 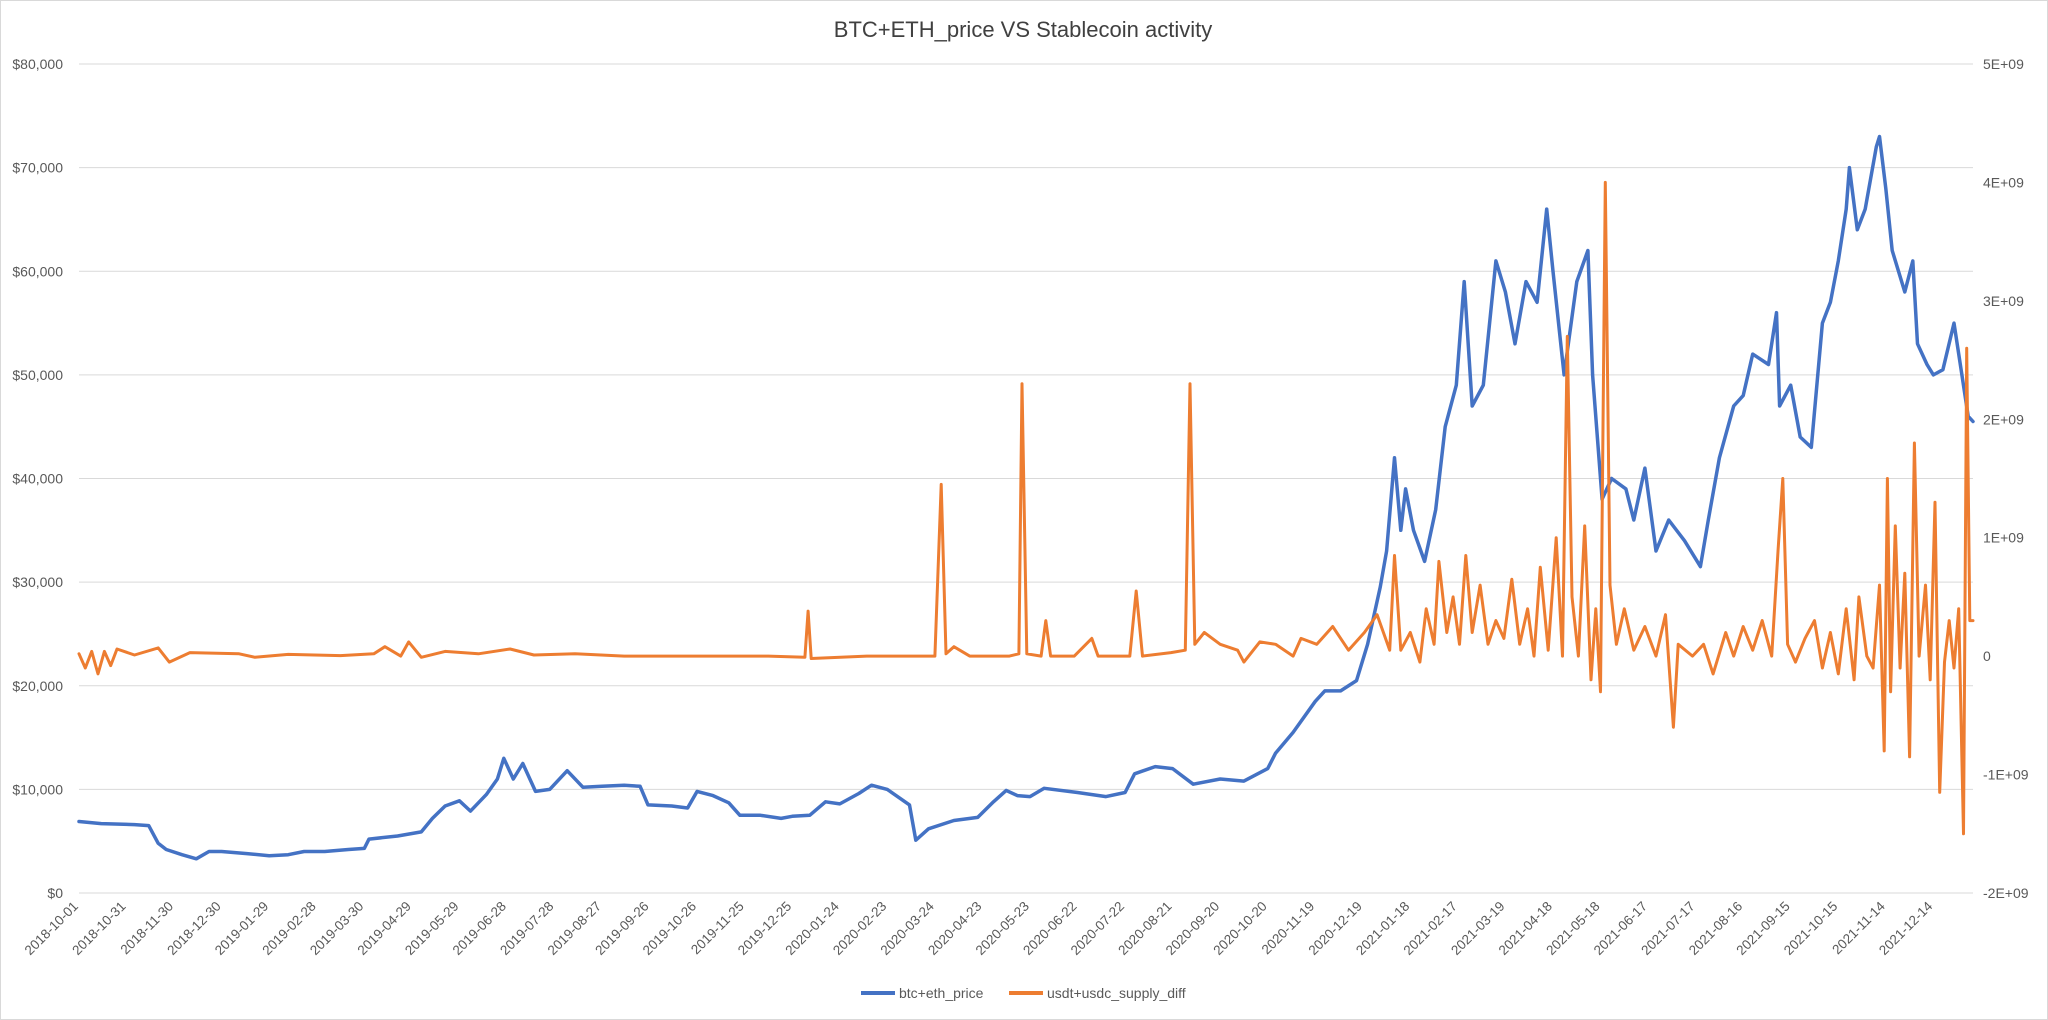 I want to click on legend-label: usdt+usdc_supply_diff, so click(x=1116, y=993).